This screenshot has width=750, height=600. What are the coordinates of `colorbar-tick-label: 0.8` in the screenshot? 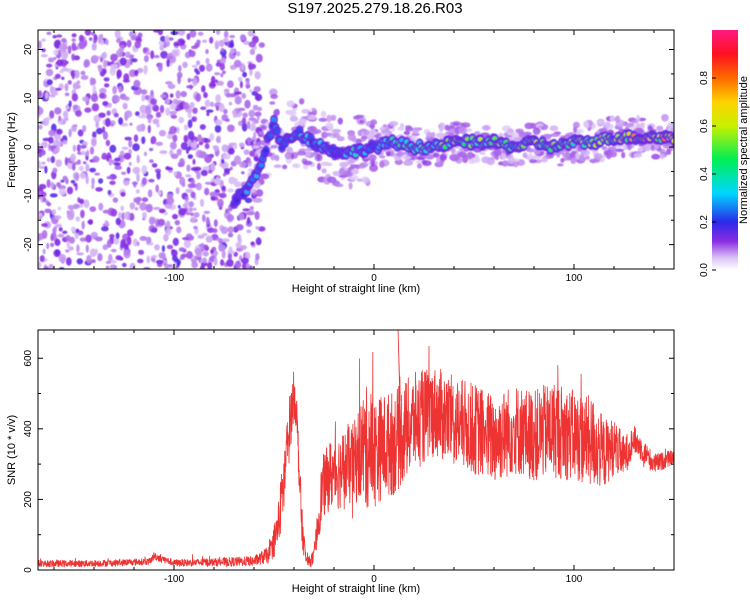 It's located at (704, 78).